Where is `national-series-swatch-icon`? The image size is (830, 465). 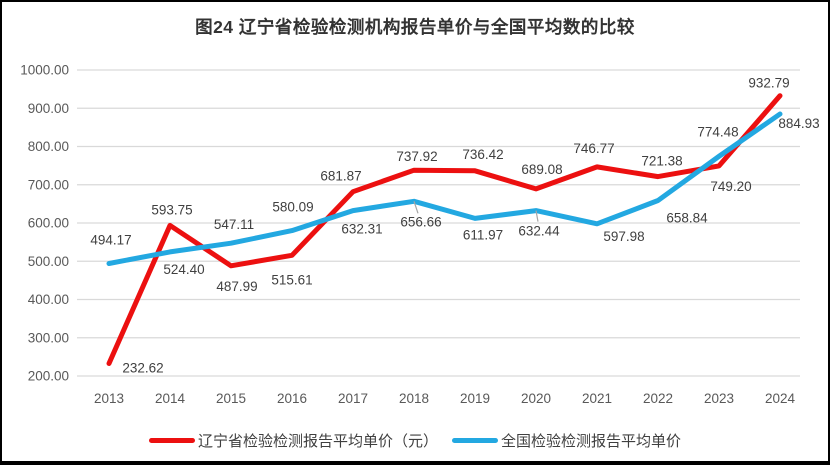
national-series-swatch-icon is located at coordinates (475, 440).